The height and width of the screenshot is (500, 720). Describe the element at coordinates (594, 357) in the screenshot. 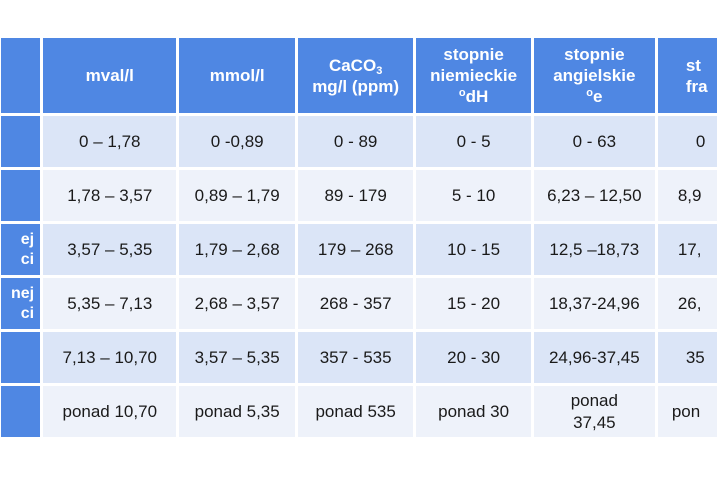

I see `table-cell: 24,96-37,45` at that location.